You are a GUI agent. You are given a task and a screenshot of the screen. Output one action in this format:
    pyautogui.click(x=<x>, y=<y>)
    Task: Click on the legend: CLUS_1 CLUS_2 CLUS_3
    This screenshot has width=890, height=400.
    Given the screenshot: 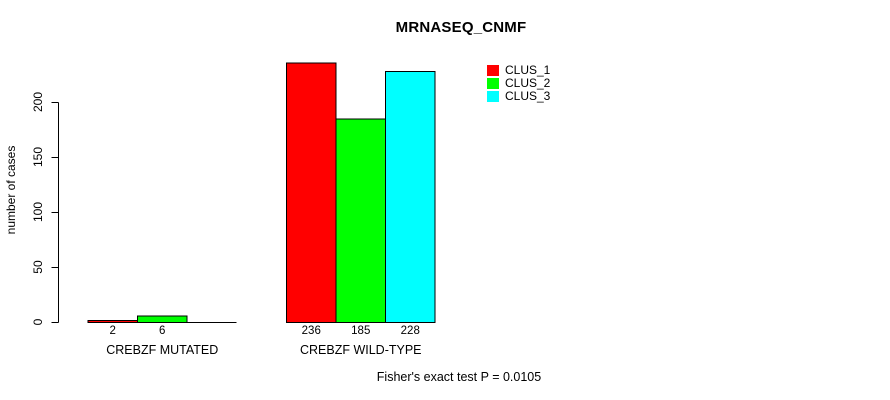 What is the action you would take?
    pyautogui.click(x=518, y=83)
    